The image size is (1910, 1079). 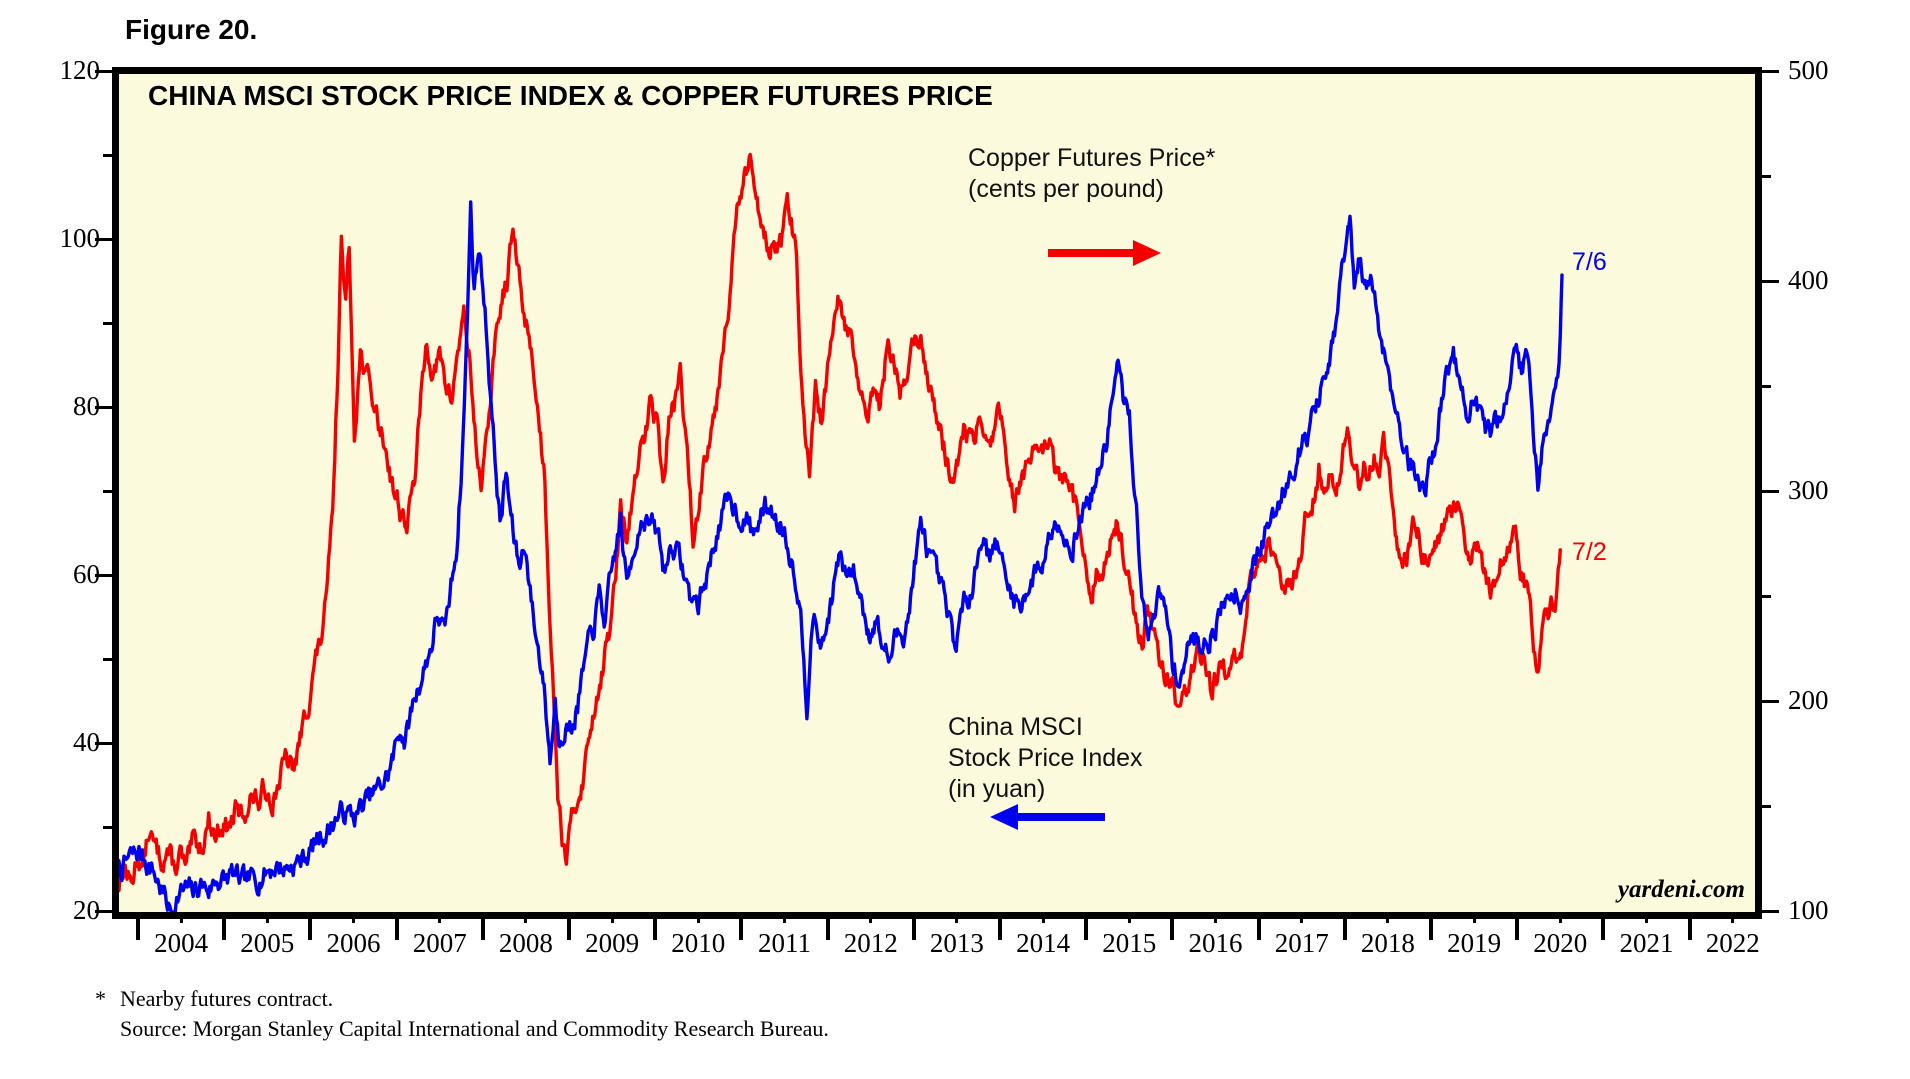 I want to click on y-left-tick-label: 80, so click(x=86, y=406).